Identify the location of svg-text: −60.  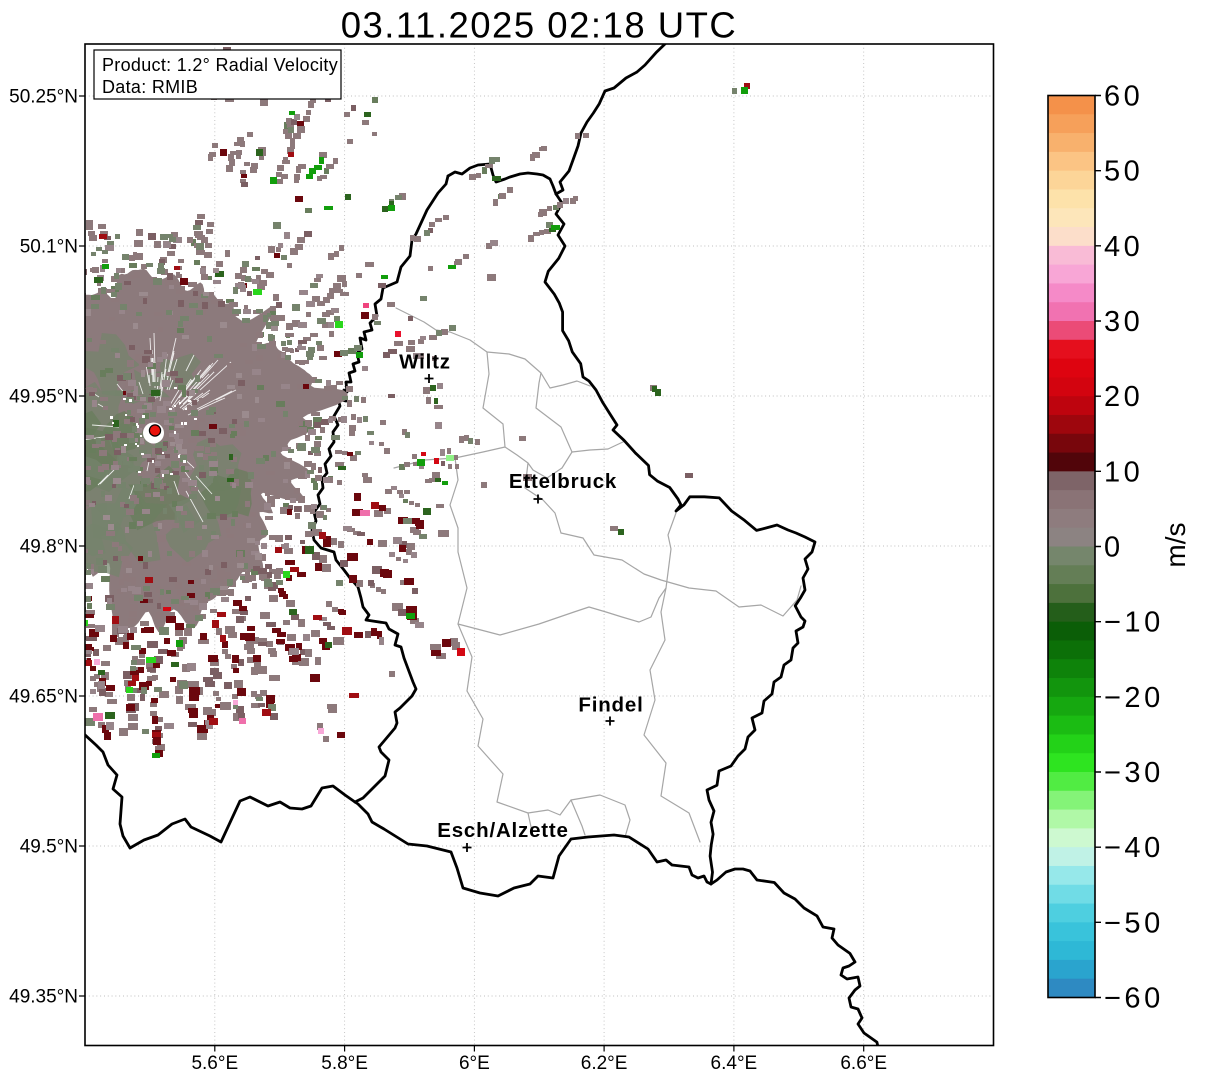
(1134, 999).